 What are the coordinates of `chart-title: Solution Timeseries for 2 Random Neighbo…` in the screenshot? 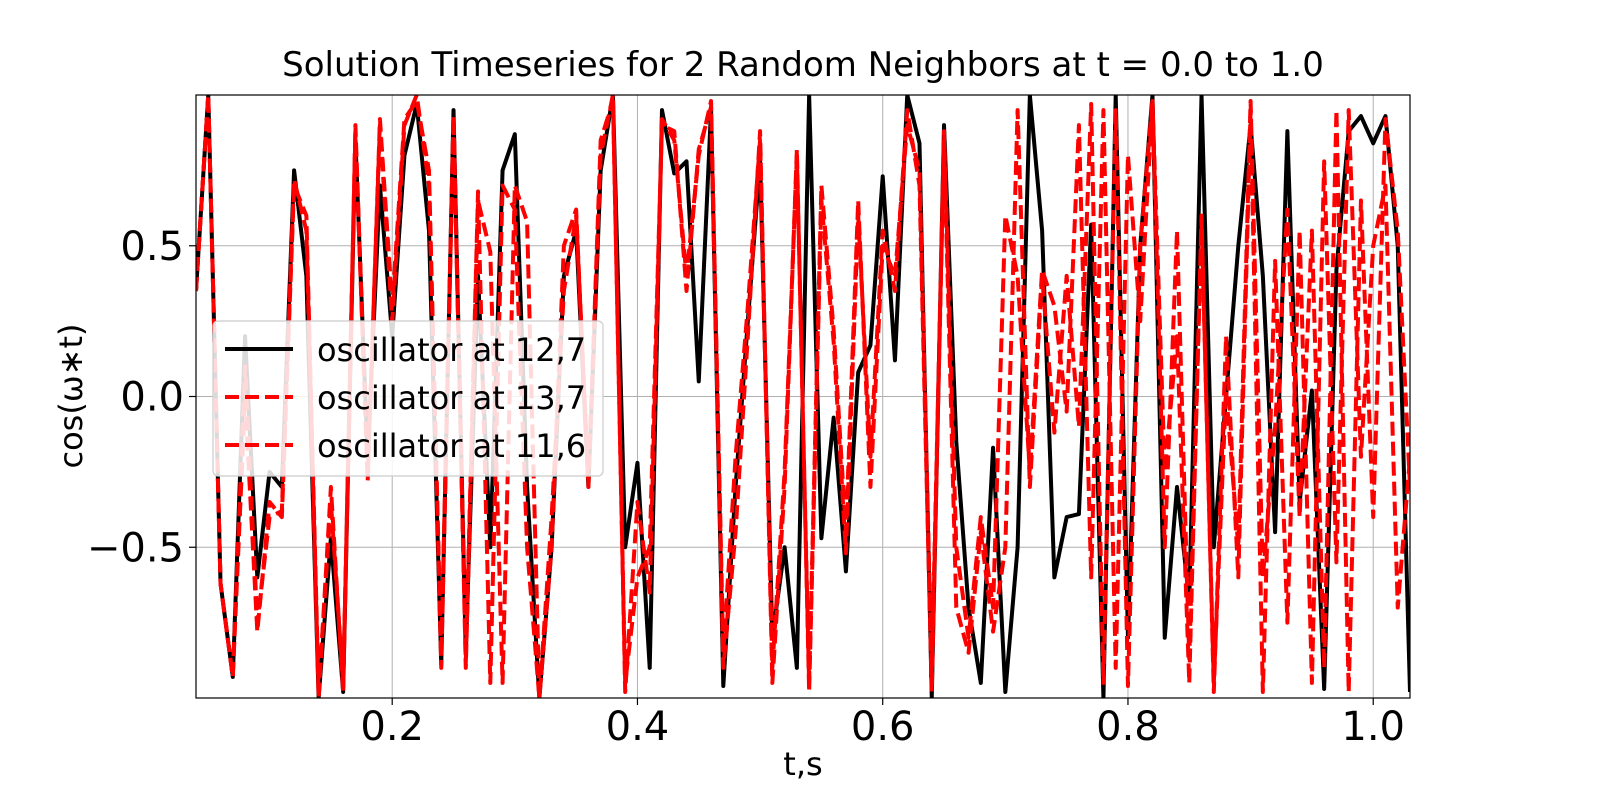 It's located at (803, 65).